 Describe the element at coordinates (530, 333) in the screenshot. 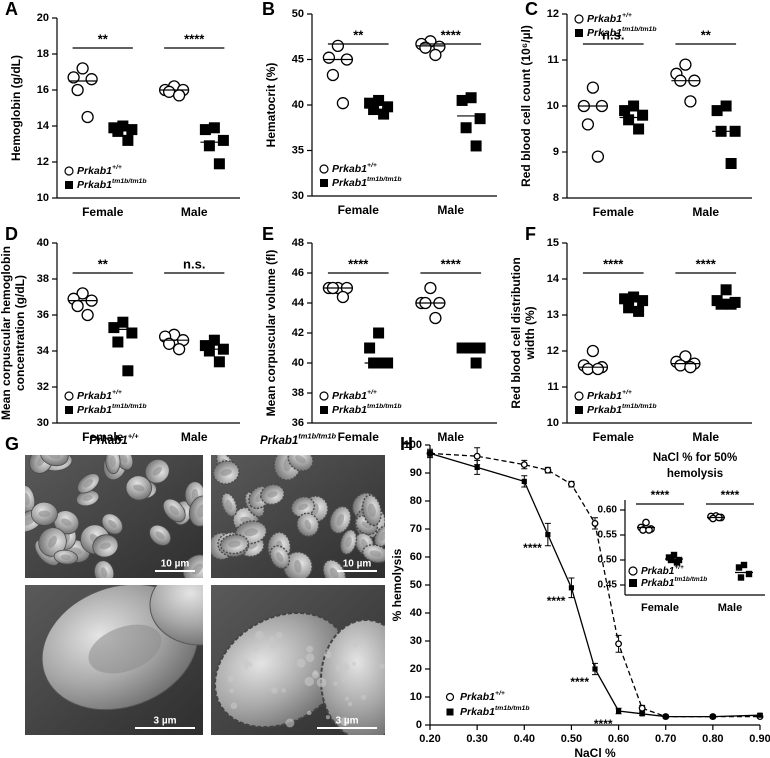

I see `y-axis-label: width (%)` at that location.